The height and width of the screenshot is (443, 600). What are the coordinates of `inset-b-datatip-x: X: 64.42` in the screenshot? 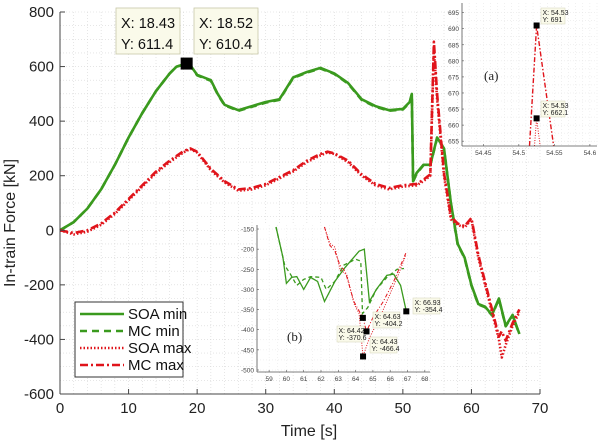 It's located at (352, 331).